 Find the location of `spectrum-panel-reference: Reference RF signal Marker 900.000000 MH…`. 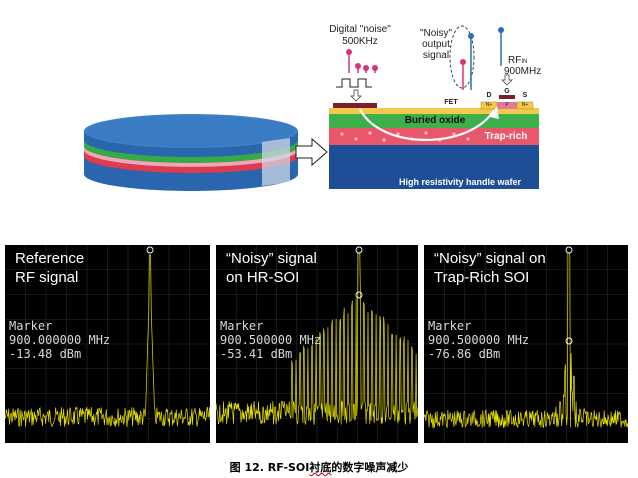

spectrum-panel-reference: Reference RF signal Marker 900.000000 MH… is located at coordinates (107, 344).